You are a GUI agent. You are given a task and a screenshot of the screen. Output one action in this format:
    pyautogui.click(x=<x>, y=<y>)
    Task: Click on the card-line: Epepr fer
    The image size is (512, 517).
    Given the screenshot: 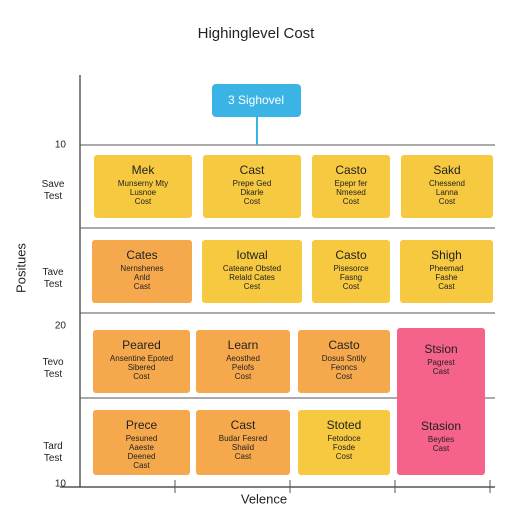 What is the action you would take?
    pyautogui.click(x=351, y=183)
    